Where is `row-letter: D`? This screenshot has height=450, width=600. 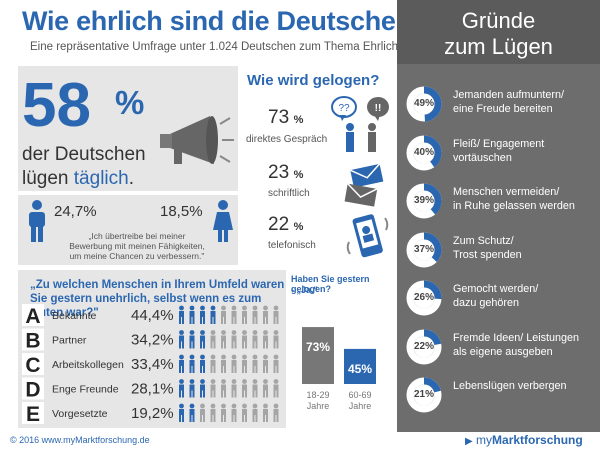
row-letter: D is located at coordinates (32, 390).